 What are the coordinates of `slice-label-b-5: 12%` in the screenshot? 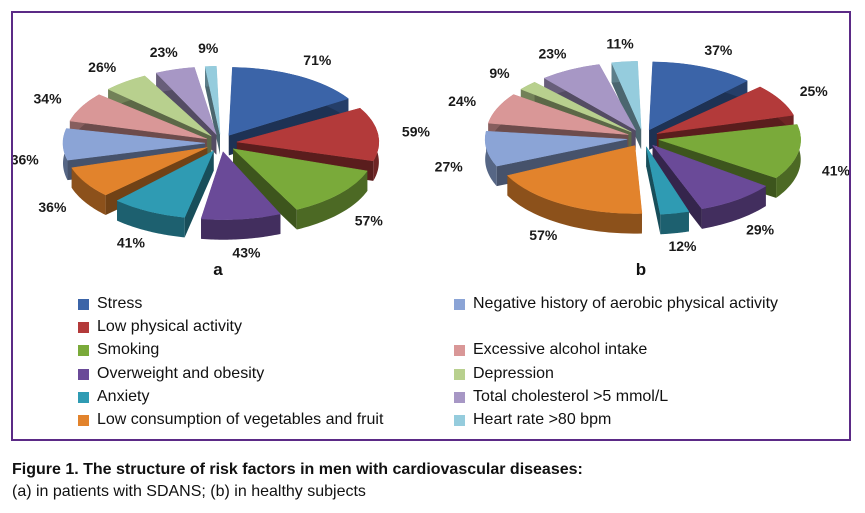 It's located at (682, 246).